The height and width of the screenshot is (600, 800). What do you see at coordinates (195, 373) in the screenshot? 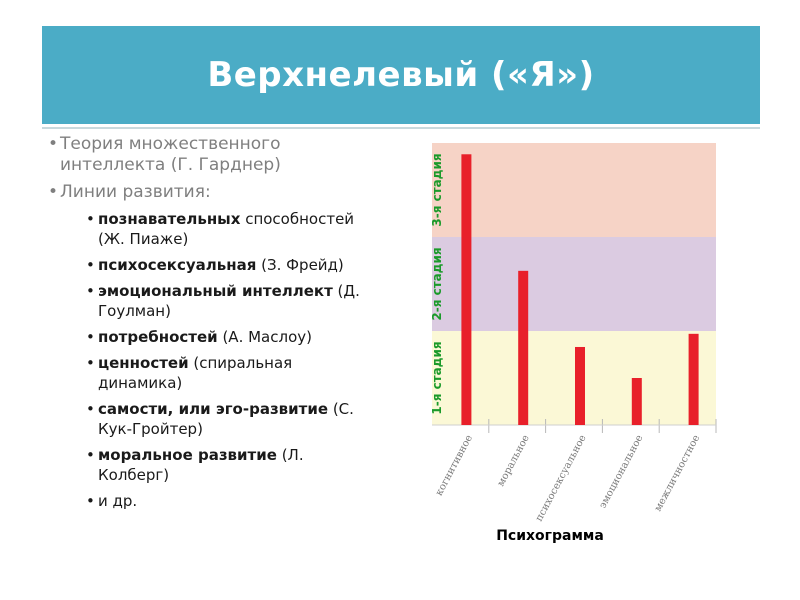
I see `item-rest: (спиральная динамика)` at bounding box center [195, 373].